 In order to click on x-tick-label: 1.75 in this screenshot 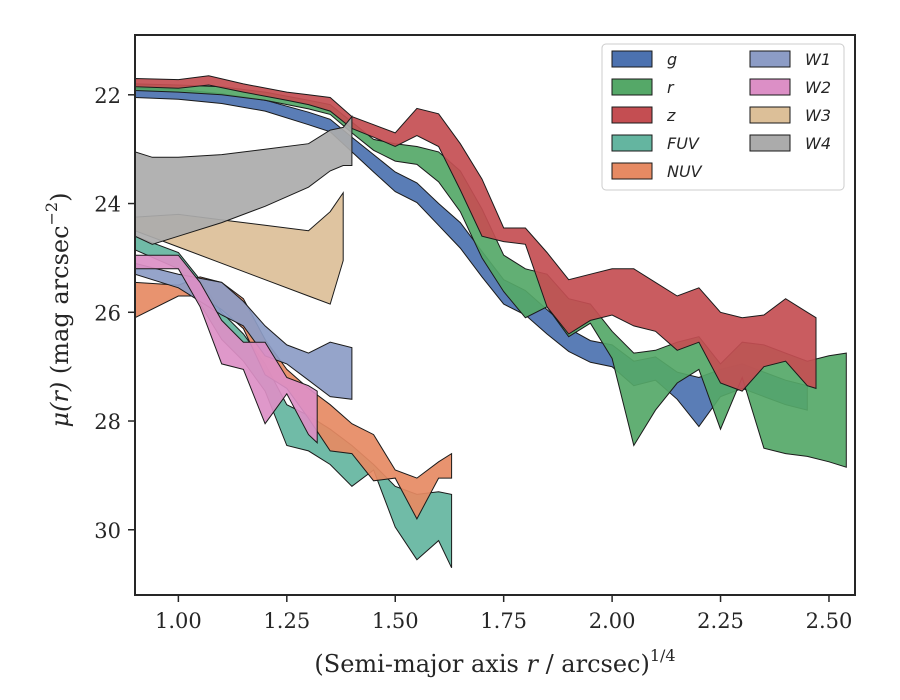, I will do `click(503, 621)`.